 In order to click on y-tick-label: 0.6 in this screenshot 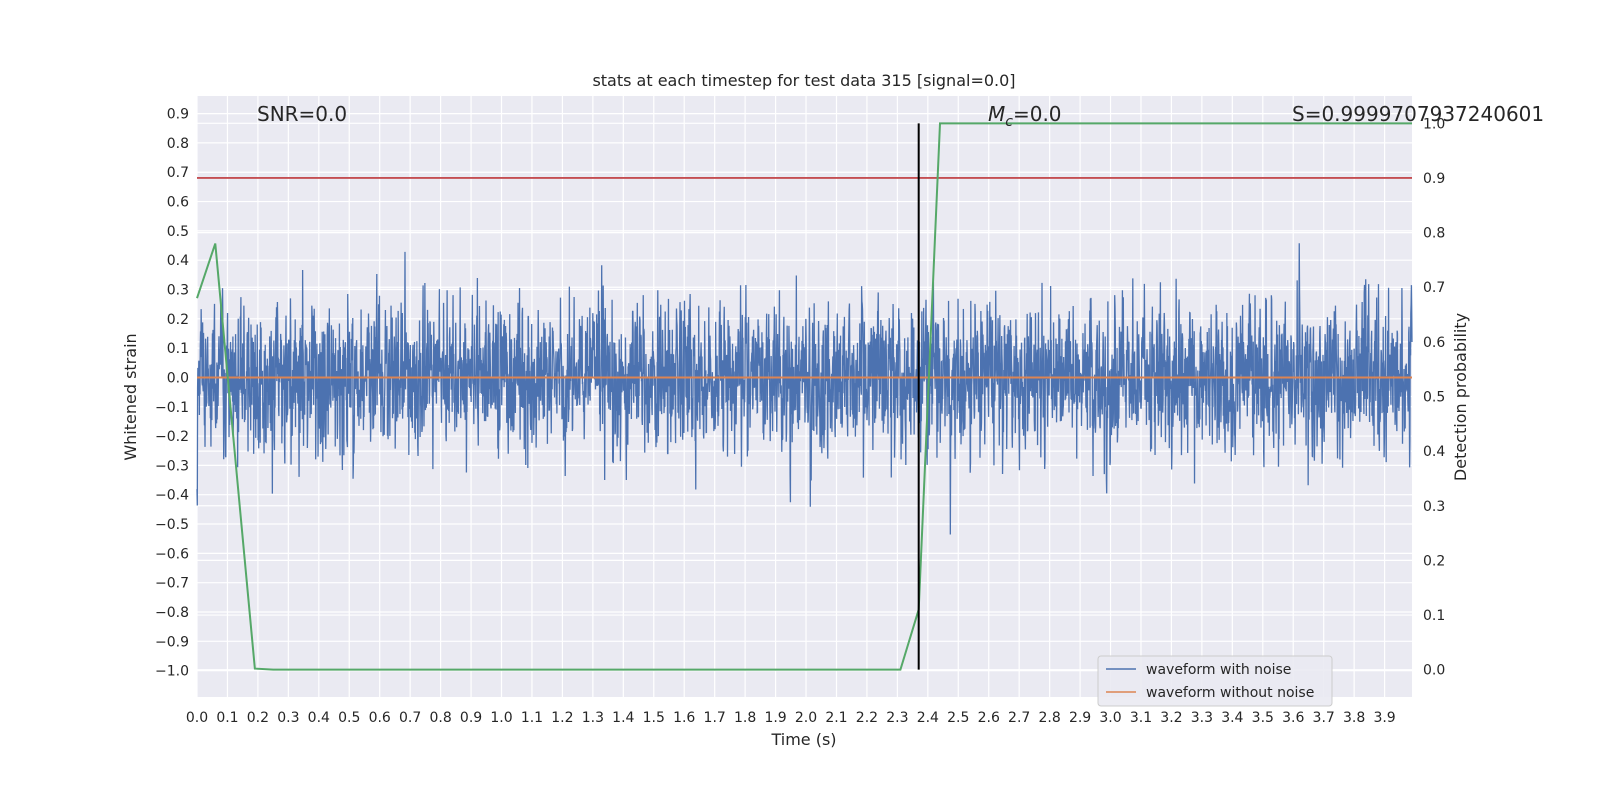, I will do `click(178, 203)`.